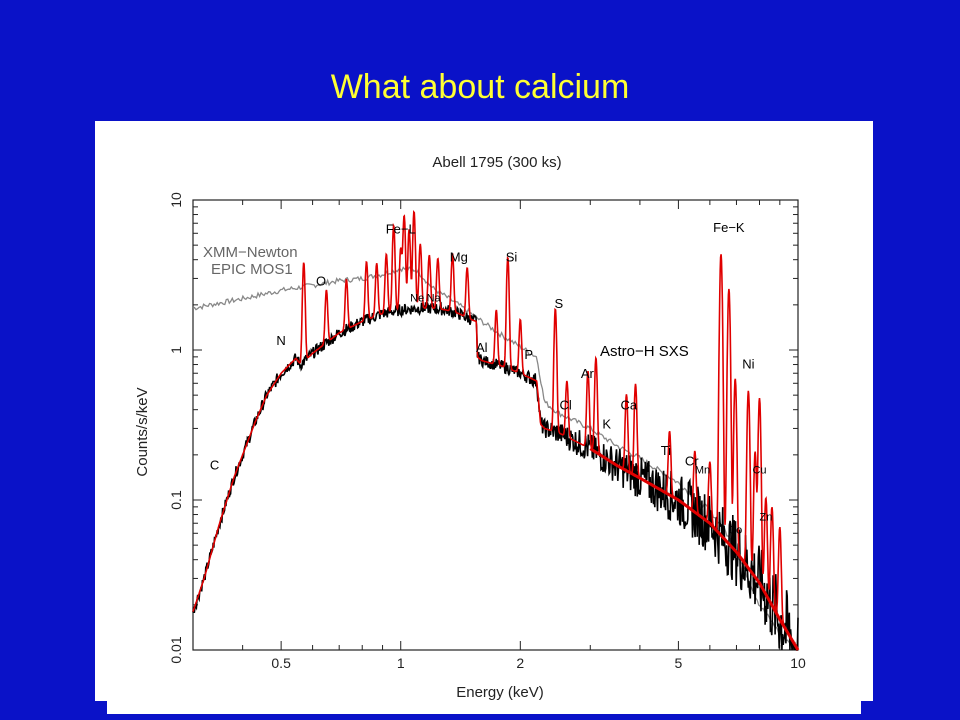  I want to click on element-label-co: Co, so click(735, 530).